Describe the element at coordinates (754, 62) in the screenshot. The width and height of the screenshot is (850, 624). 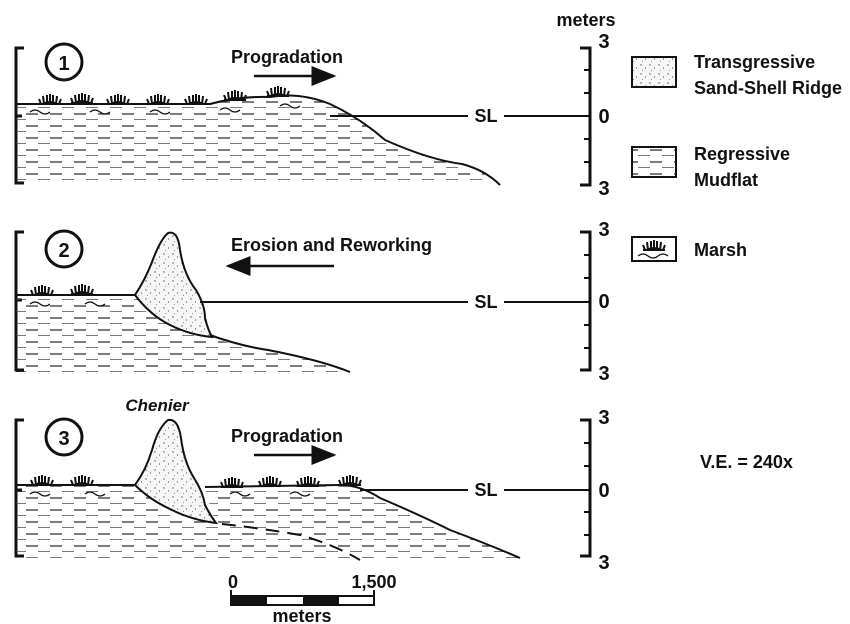
I see `legend-sand-line1: Transgressive` at that location.